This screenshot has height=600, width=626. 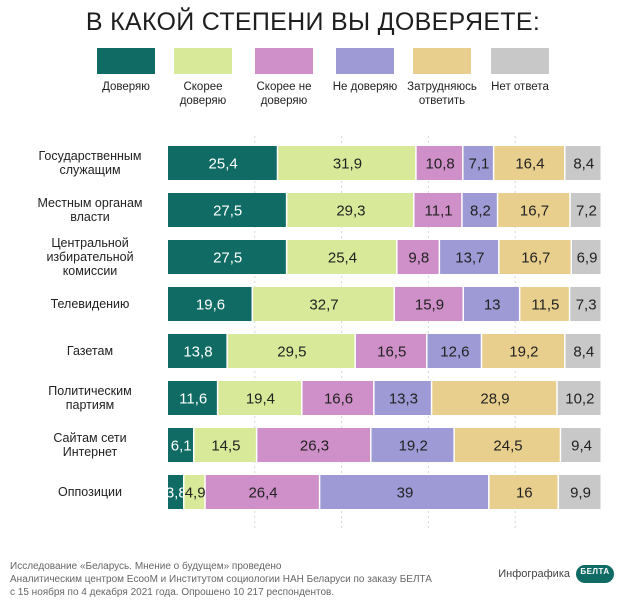 I want to click on data-label: 4,9, so click(x=195, y=493).